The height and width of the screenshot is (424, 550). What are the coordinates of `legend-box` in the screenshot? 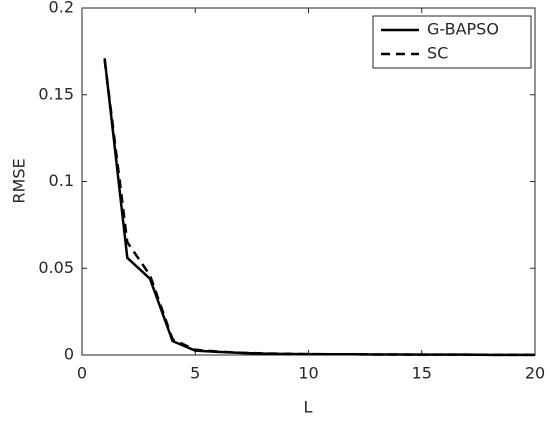 It's located at (452, 42).